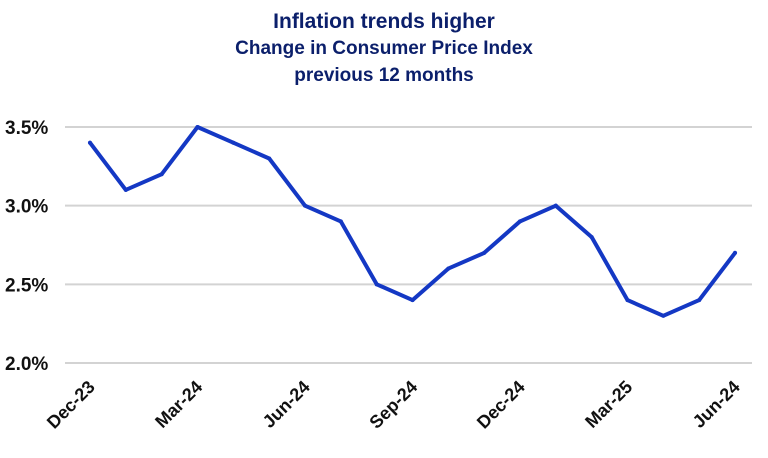 Image resolution: width=768 pixels, height=458 pixels. Describe the element at coordinates (26, 364) in the screenshot. I see `y-tick-label: 2.0%` at that location.